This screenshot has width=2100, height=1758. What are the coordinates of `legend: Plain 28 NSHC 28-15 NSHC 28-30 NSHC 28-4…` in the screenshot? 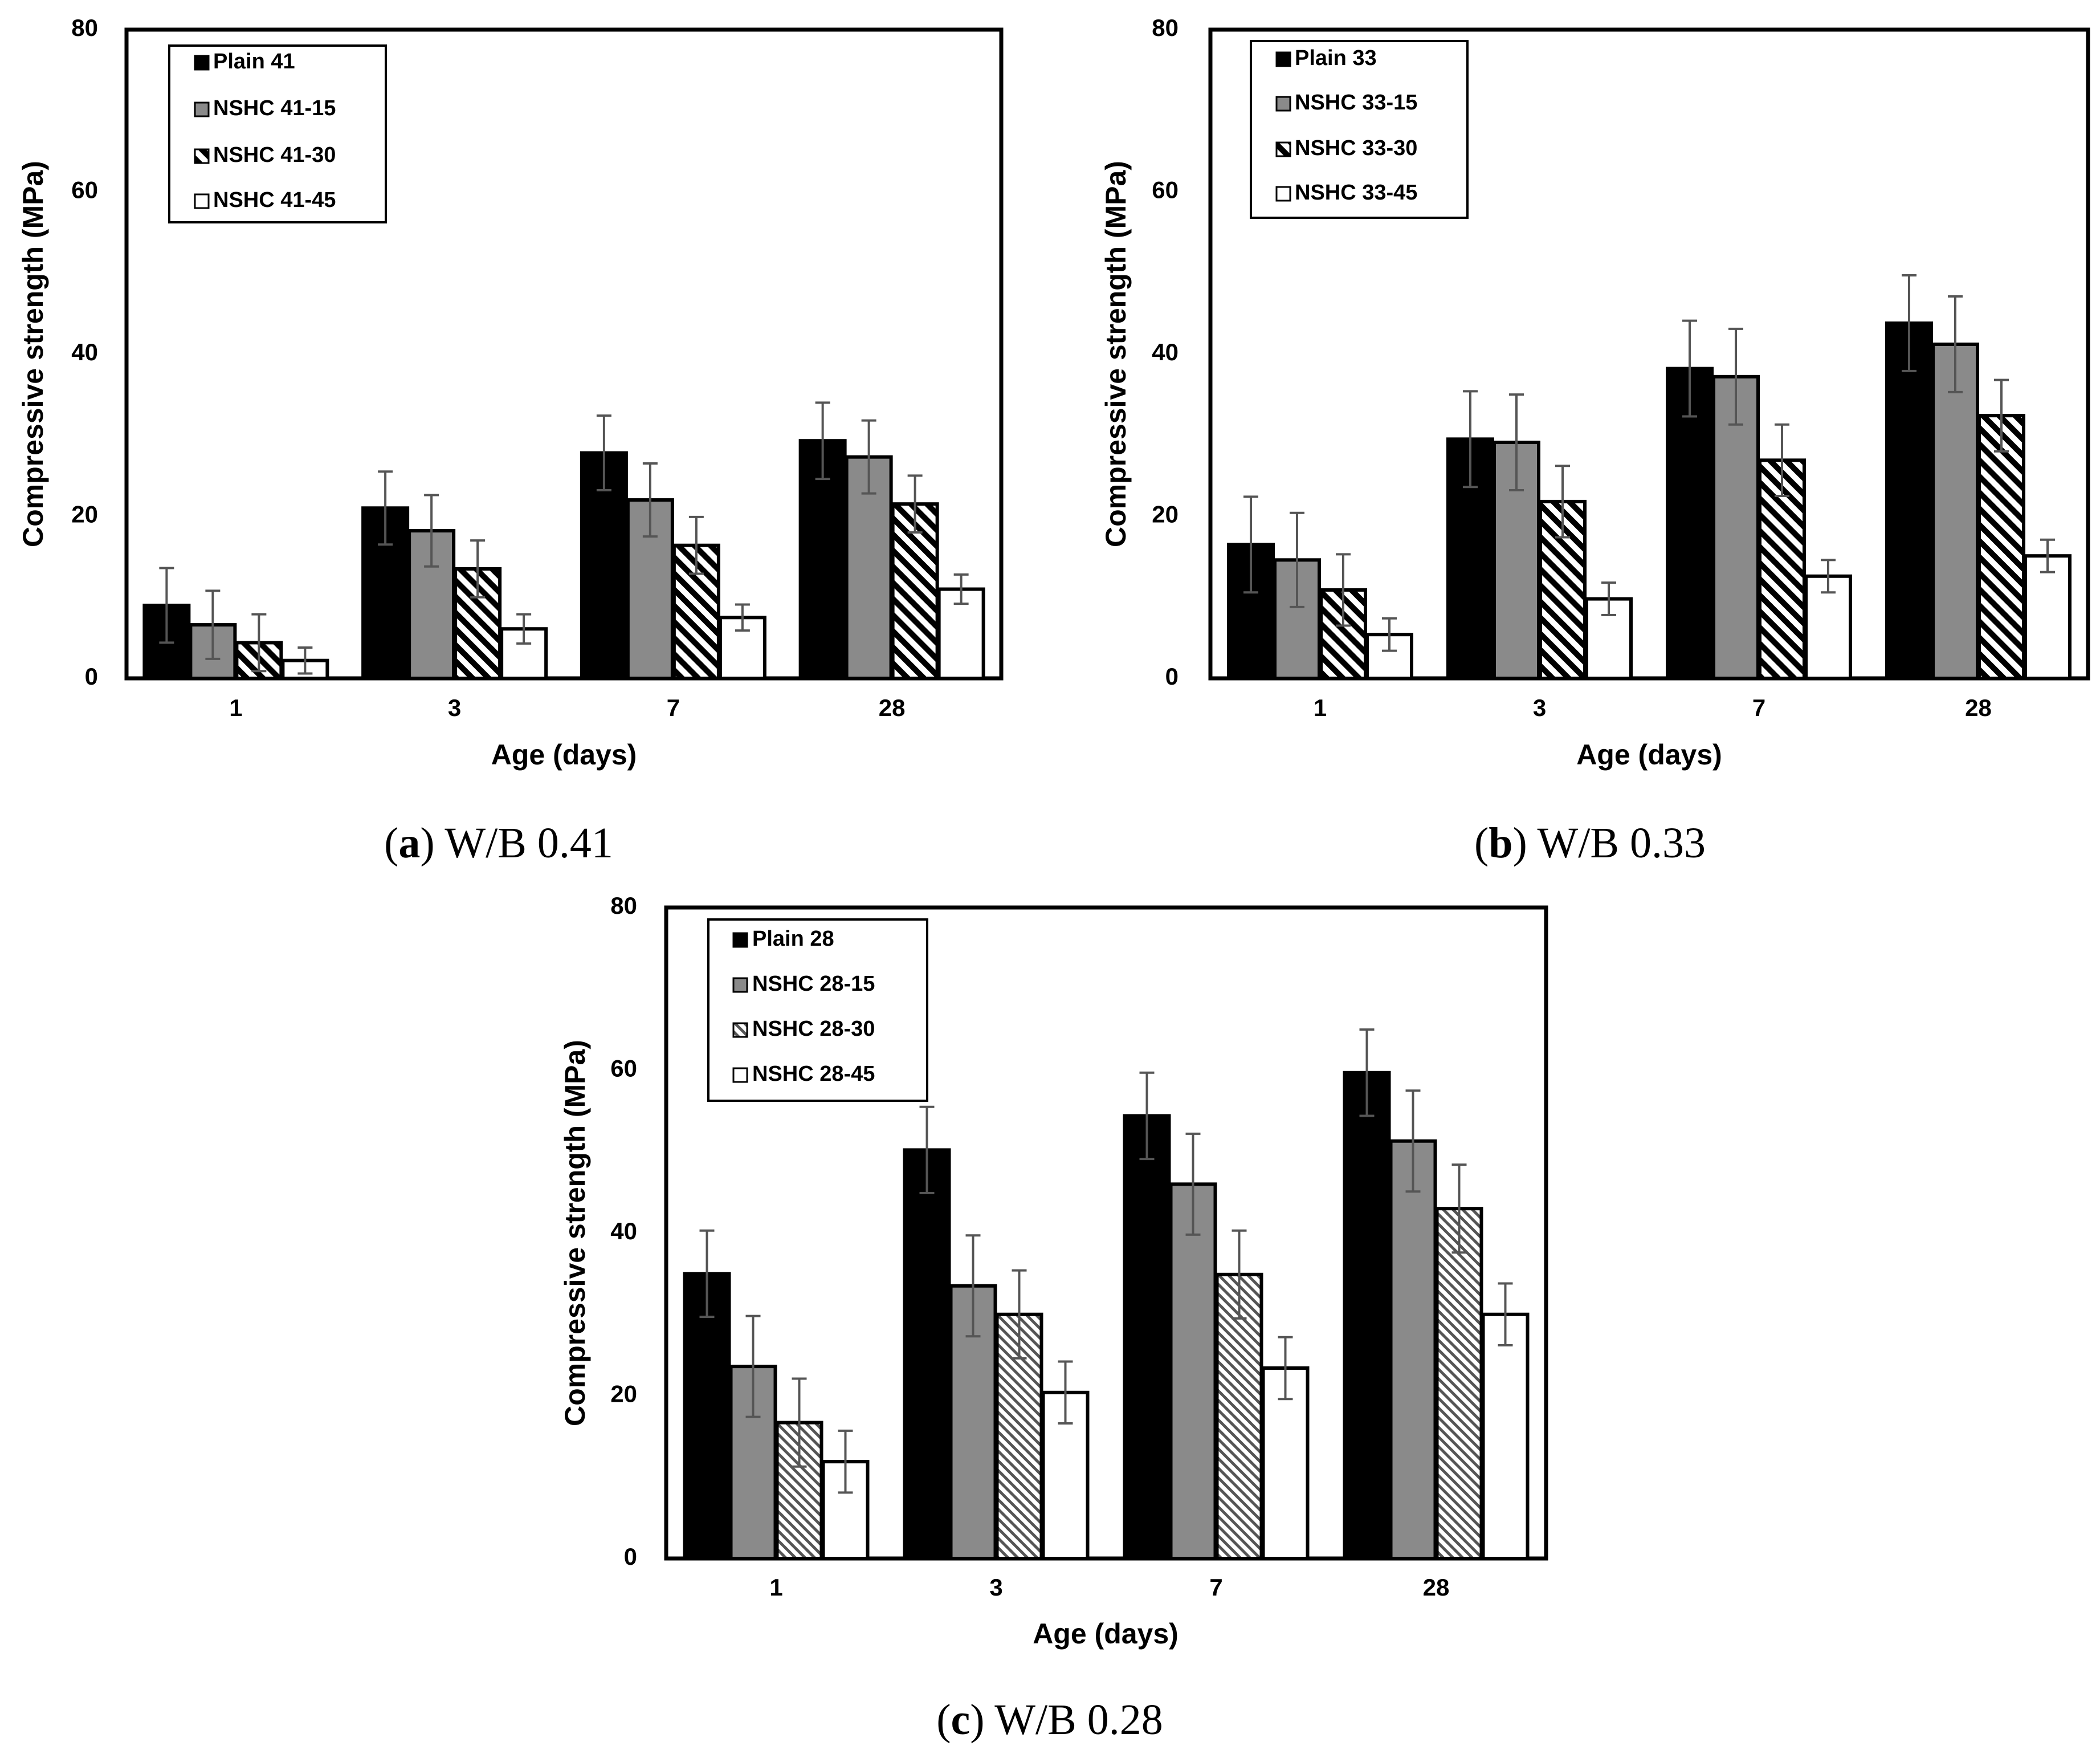 It's located at (817, 1010).